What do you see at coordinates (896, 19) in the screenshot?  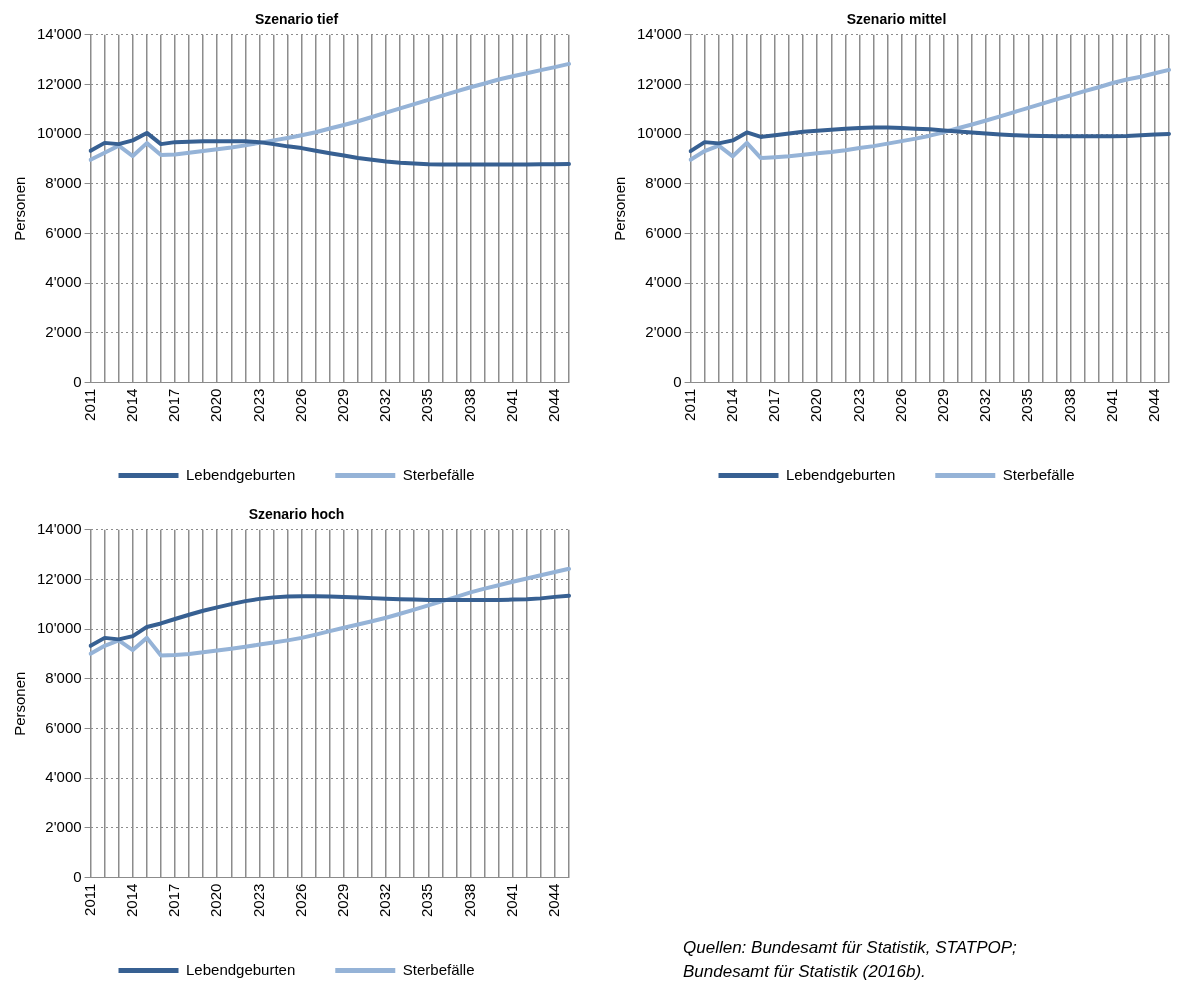 I see `chart-title: Szenario mittel` at bounding box center [896, 19].